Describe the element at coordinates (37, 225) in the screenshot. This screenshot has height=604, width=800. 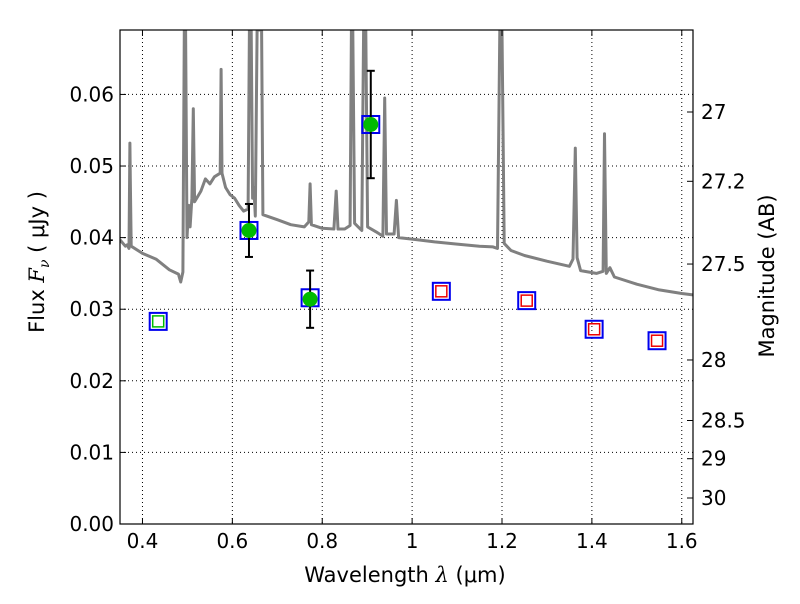
I see `y-axis-label-units: ( μJy )` at that location.